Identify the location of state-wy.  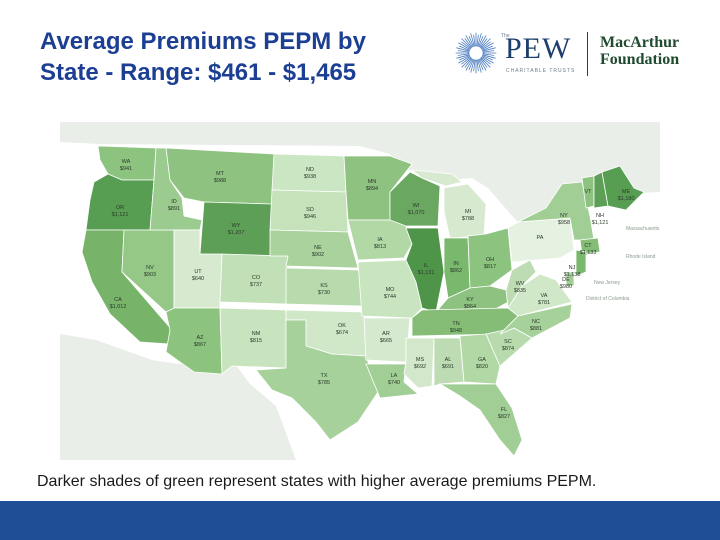
(236, 229).